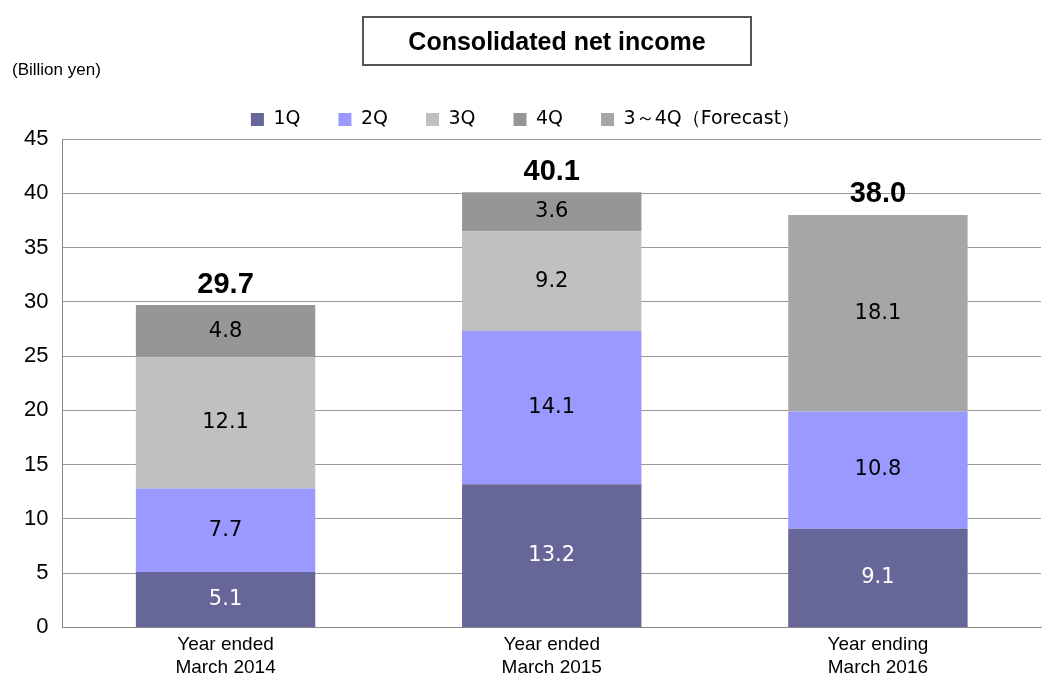 This screenshot has height=689, width=1061. Describe the element at coordinates (36, 246) in the screenshot. I see `y-tick-label: 35` at that location.